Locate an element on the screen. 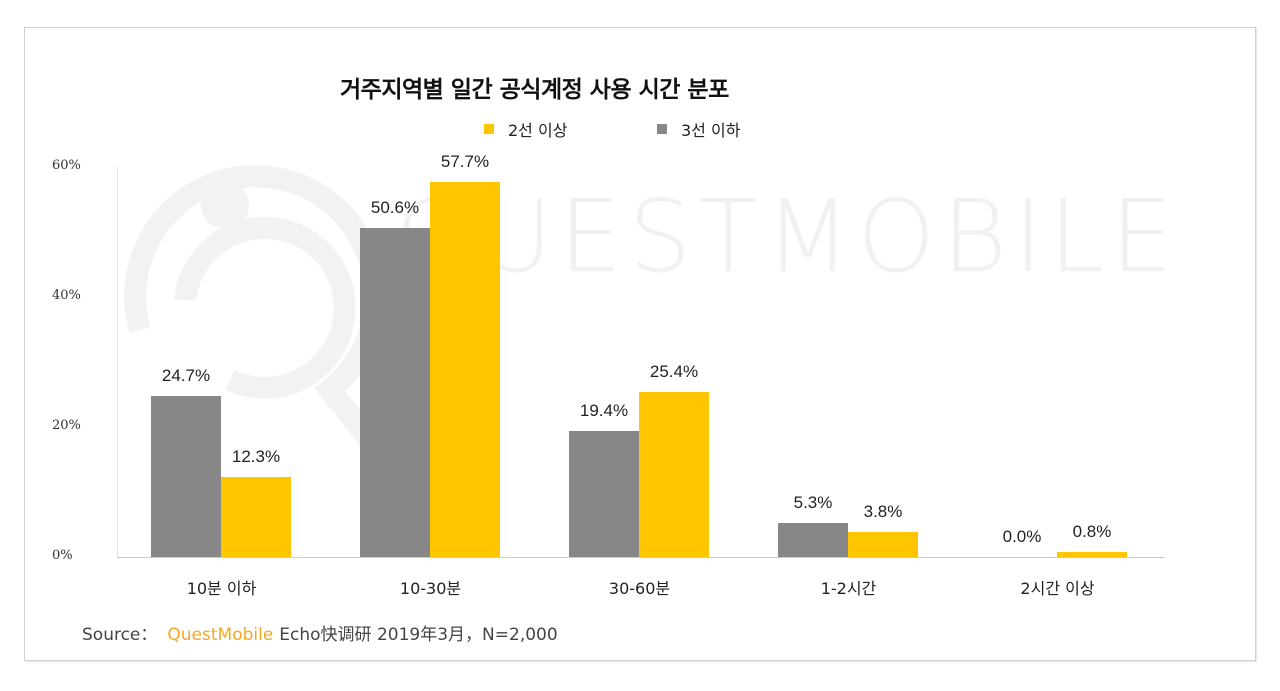 This screenshot has height=691, width=1280. x-tick-label: 10분 이하 is located at coordinates (221, 588).